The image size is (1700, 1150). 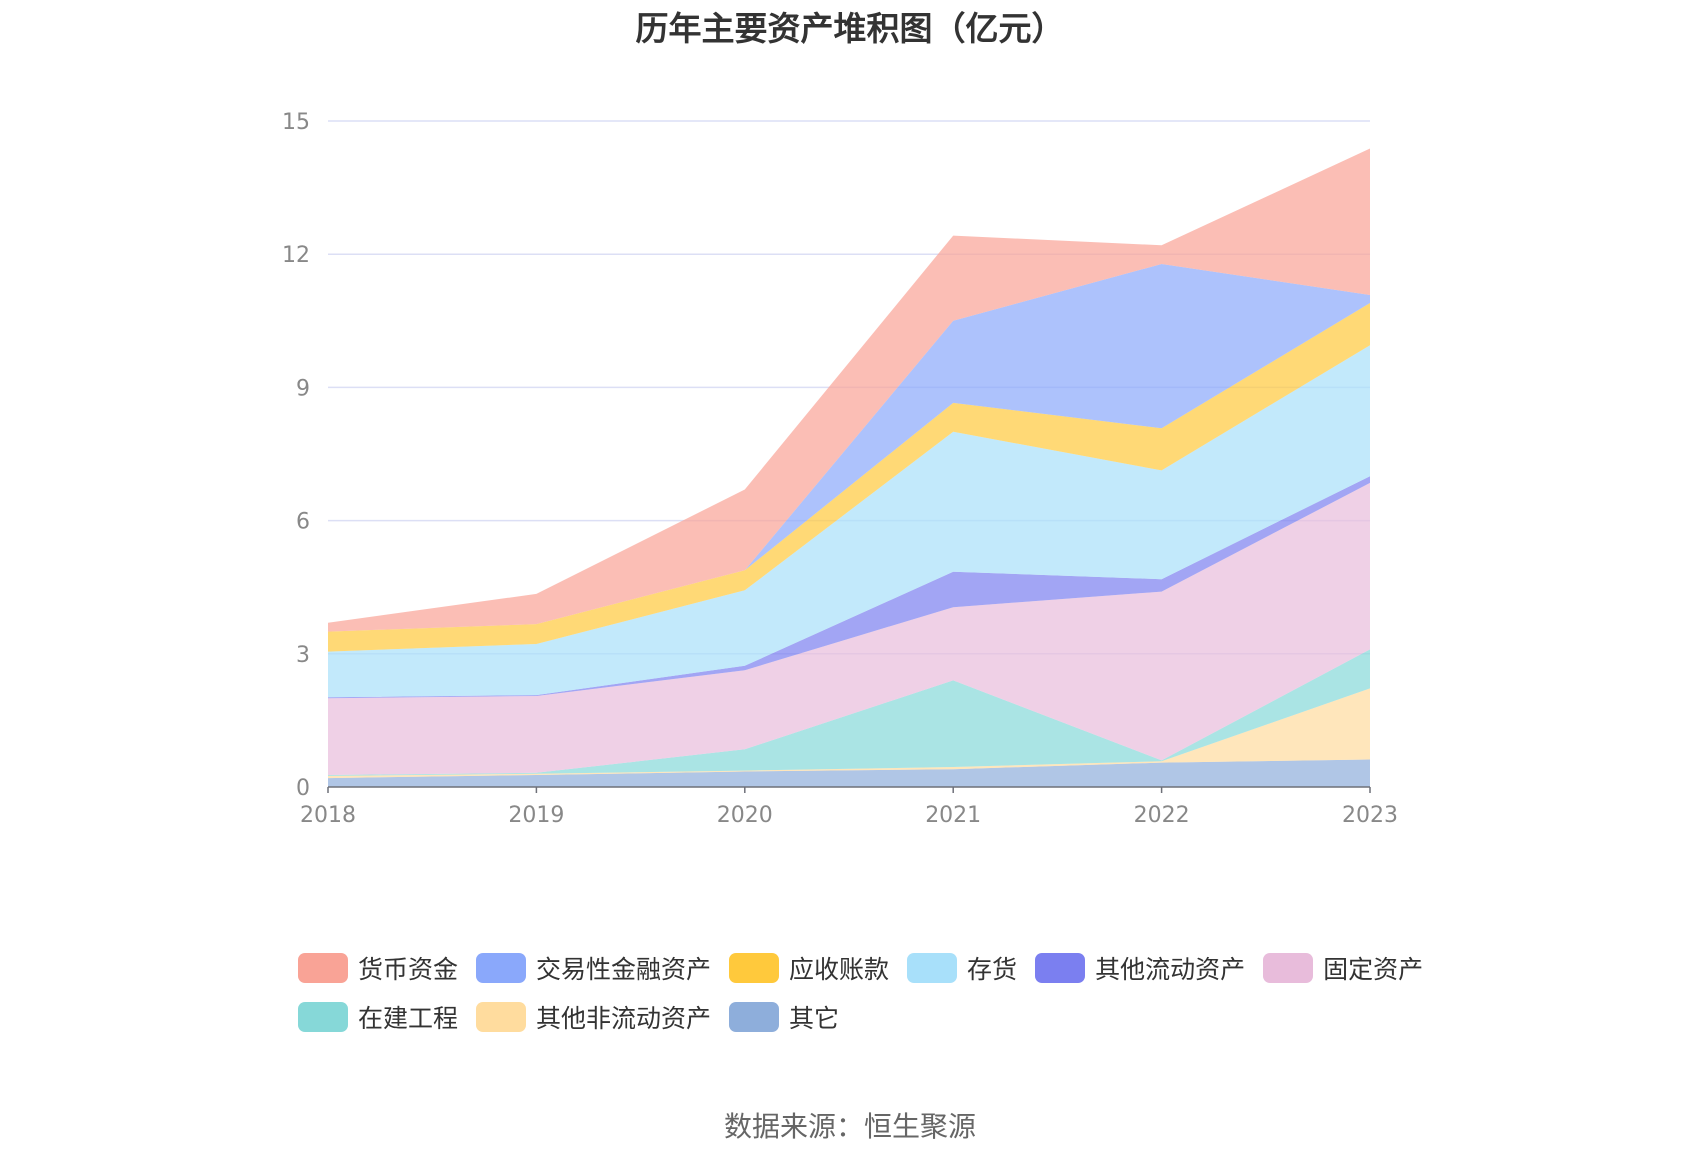 I want to click on legend-label: 交易性金融资产, so click(x=624, y=969).